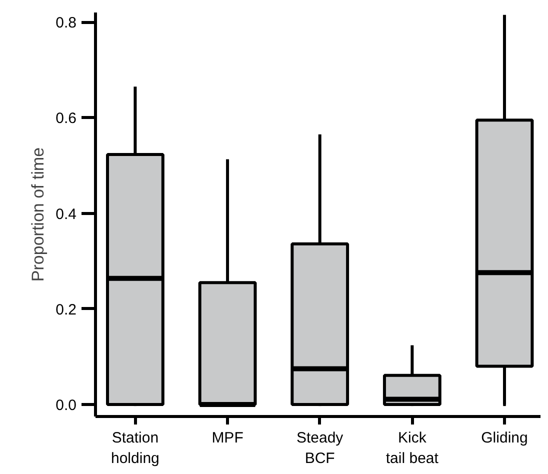  I want to click on y-tick-label: 0.4, so click(66, 214).